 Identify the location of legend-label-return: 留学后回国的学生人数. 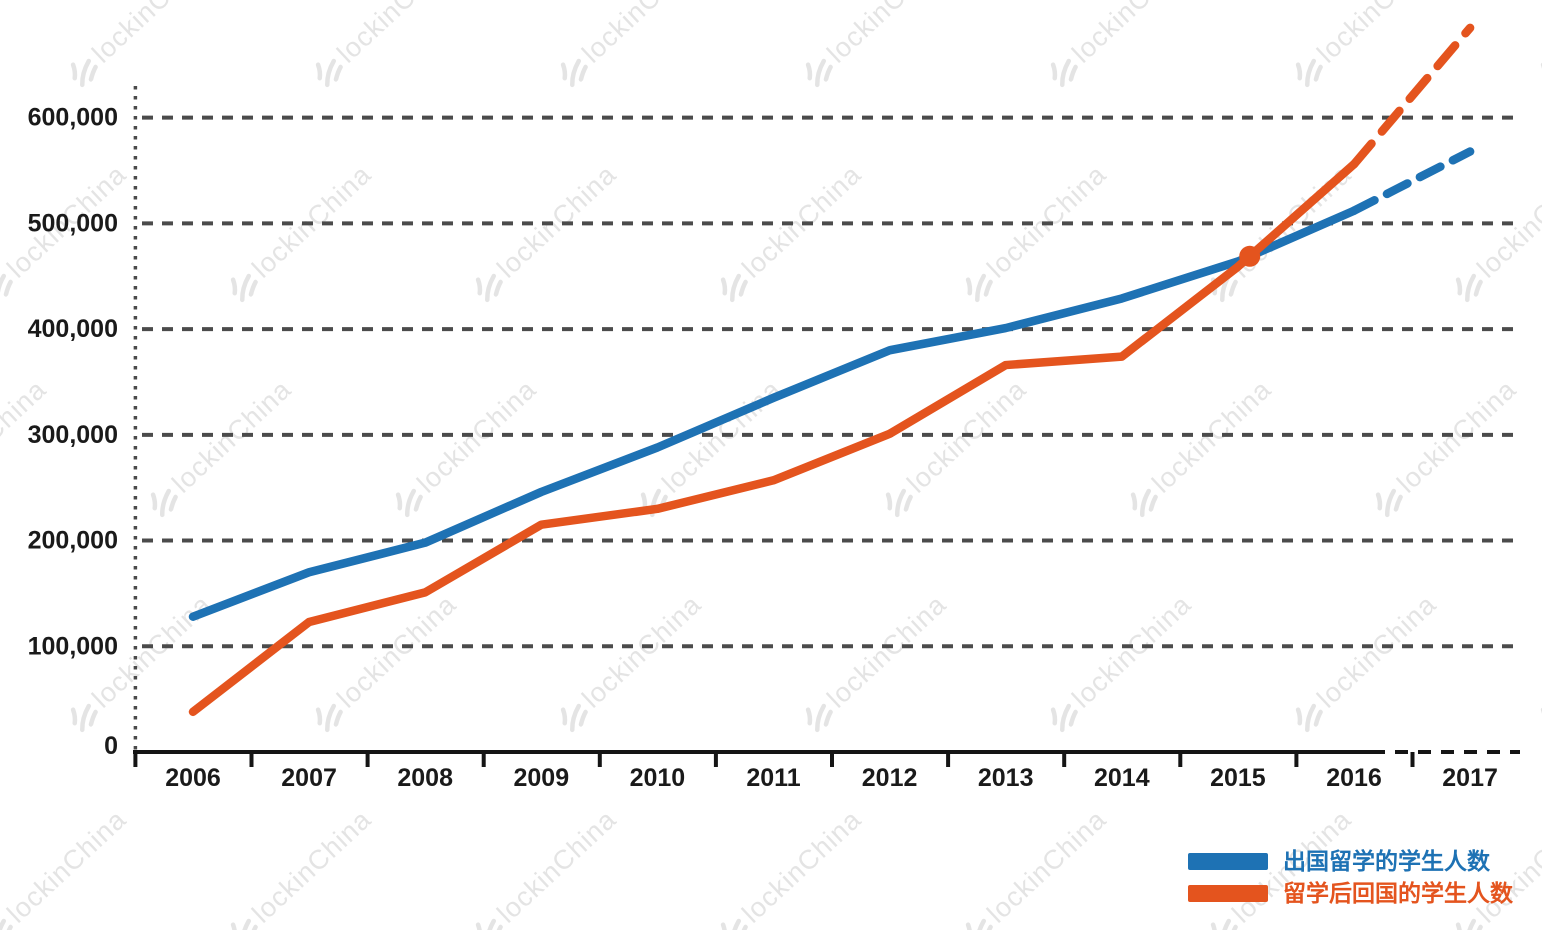
(1398, 893).